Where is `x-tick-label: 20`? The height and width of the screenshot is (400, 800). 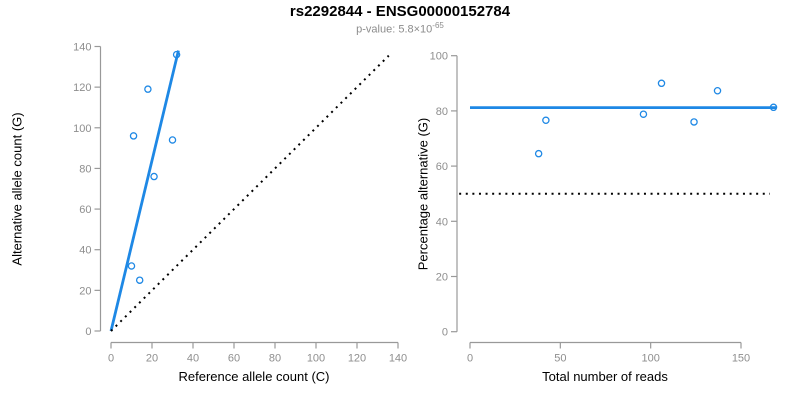 x-tick-label: 20 is located at coordinates (152, 359).